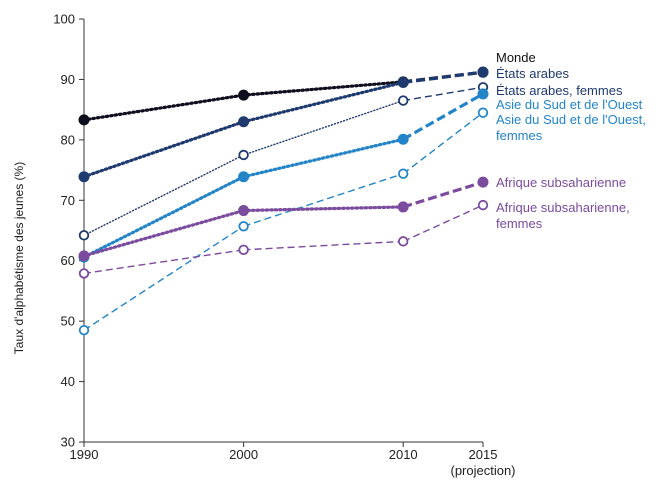  Describe the element at coordinates (68, 139) in the screenshot. I see `y-tick-label: 80` at that location.